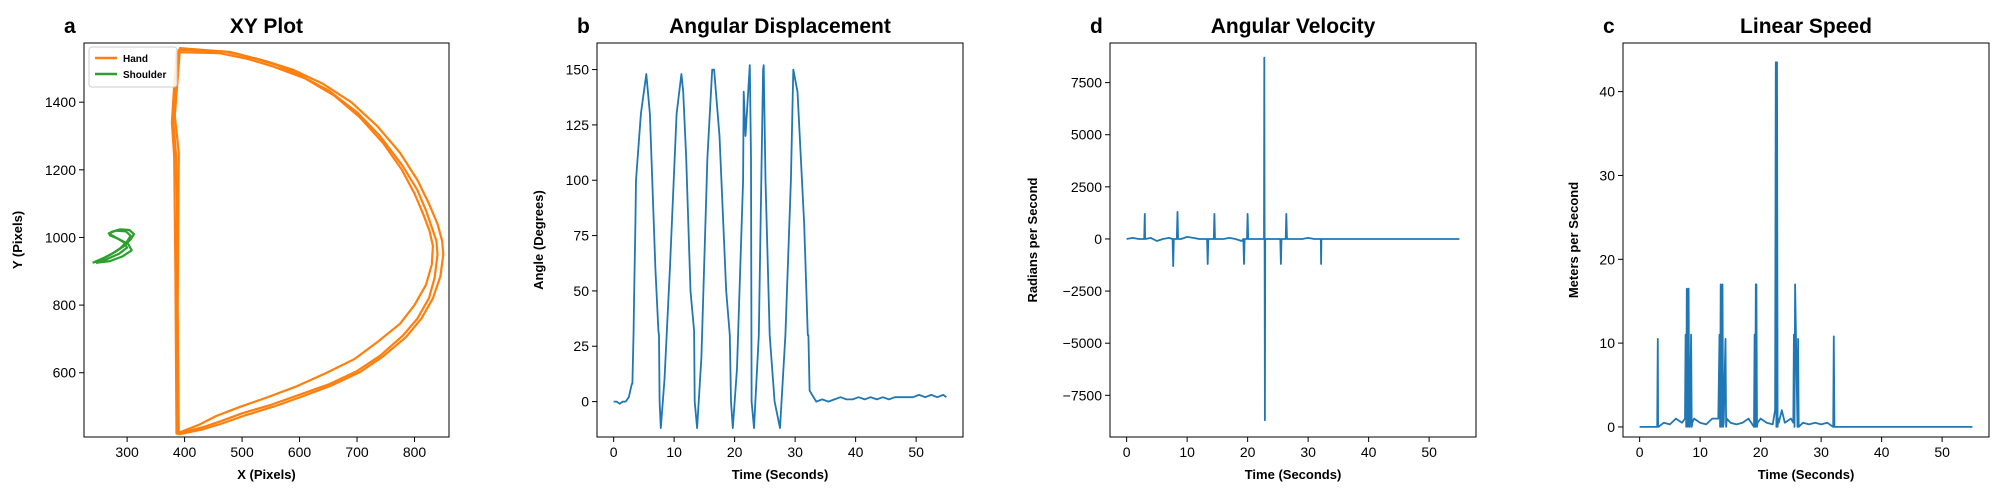  What do you see at coordinates (1032, 239) in the screenshot?
I see `y-axis-label: Radians per Second` at bounding box center [1032, 239].